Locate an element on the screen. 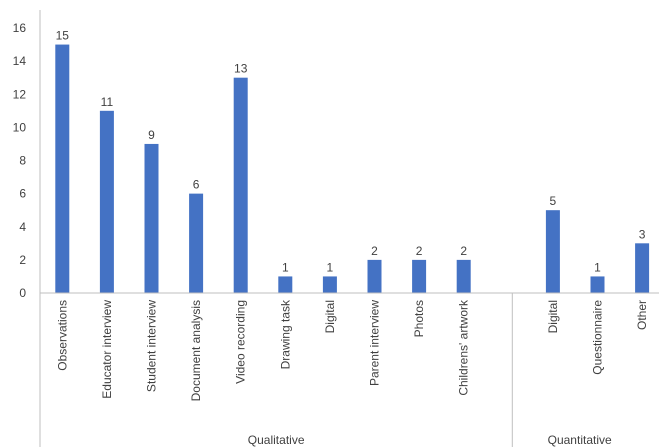 The image size is (659, 447). category-label: Photos is located at coordinates (419, 318).